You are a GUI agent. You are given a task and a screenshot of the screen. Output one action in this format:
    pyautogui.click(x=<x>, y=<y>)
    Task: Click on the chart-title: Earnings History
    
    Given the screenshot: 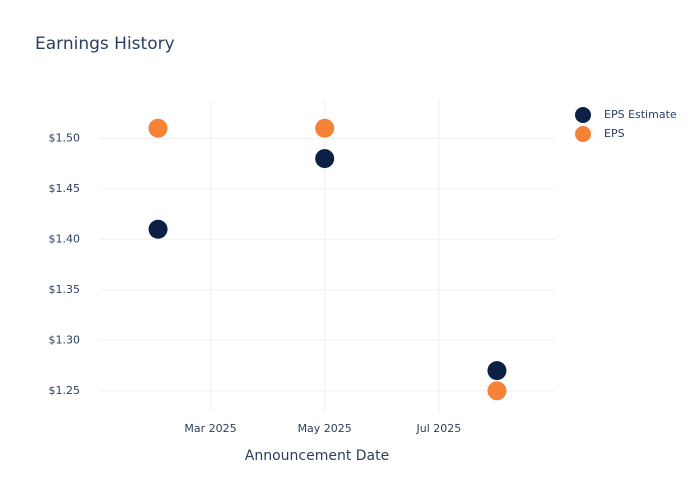 What is the action you would take?
    pyautogui.click(x=105, y=44)
    